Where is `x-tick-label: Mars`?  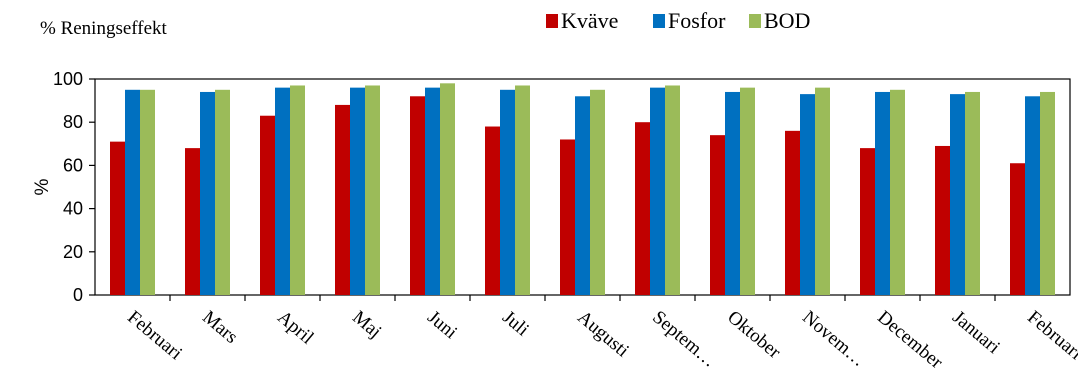 x-tick-label: Mars is located at coordinates (219, 327).